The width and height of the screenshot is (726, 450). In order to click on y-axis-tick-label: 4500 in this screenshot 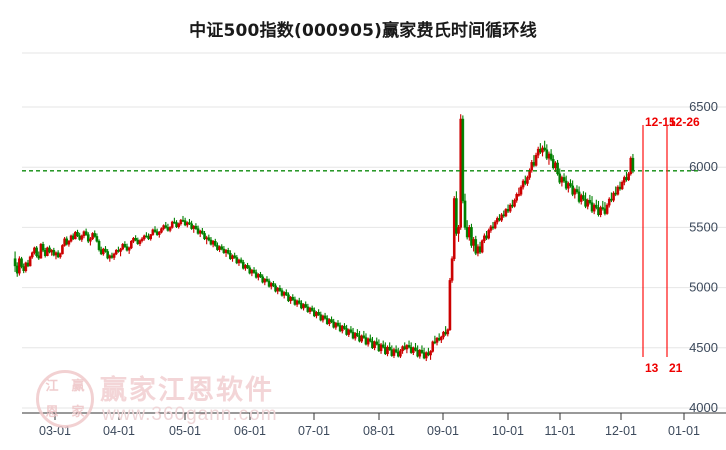, I will do `click(703, 347)`.